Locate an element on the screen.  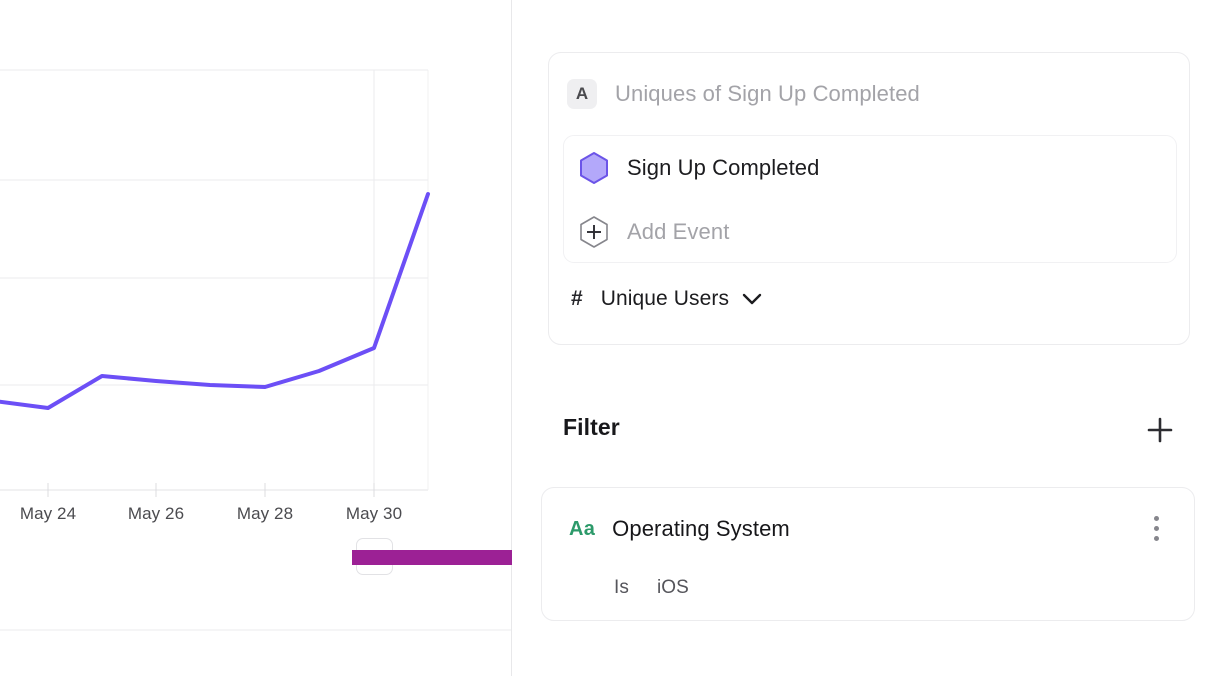
filter-card: Aa Operating System Is iOS is located at coordinates (868, 554).